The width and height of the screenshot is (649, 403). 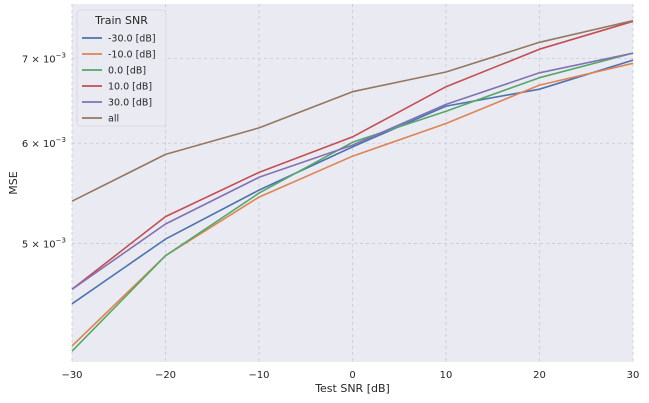 What do you see at coordinates (633, 375) in the screenshot?
I see `x-tick-label: 30` at bounding box center [633, 375].